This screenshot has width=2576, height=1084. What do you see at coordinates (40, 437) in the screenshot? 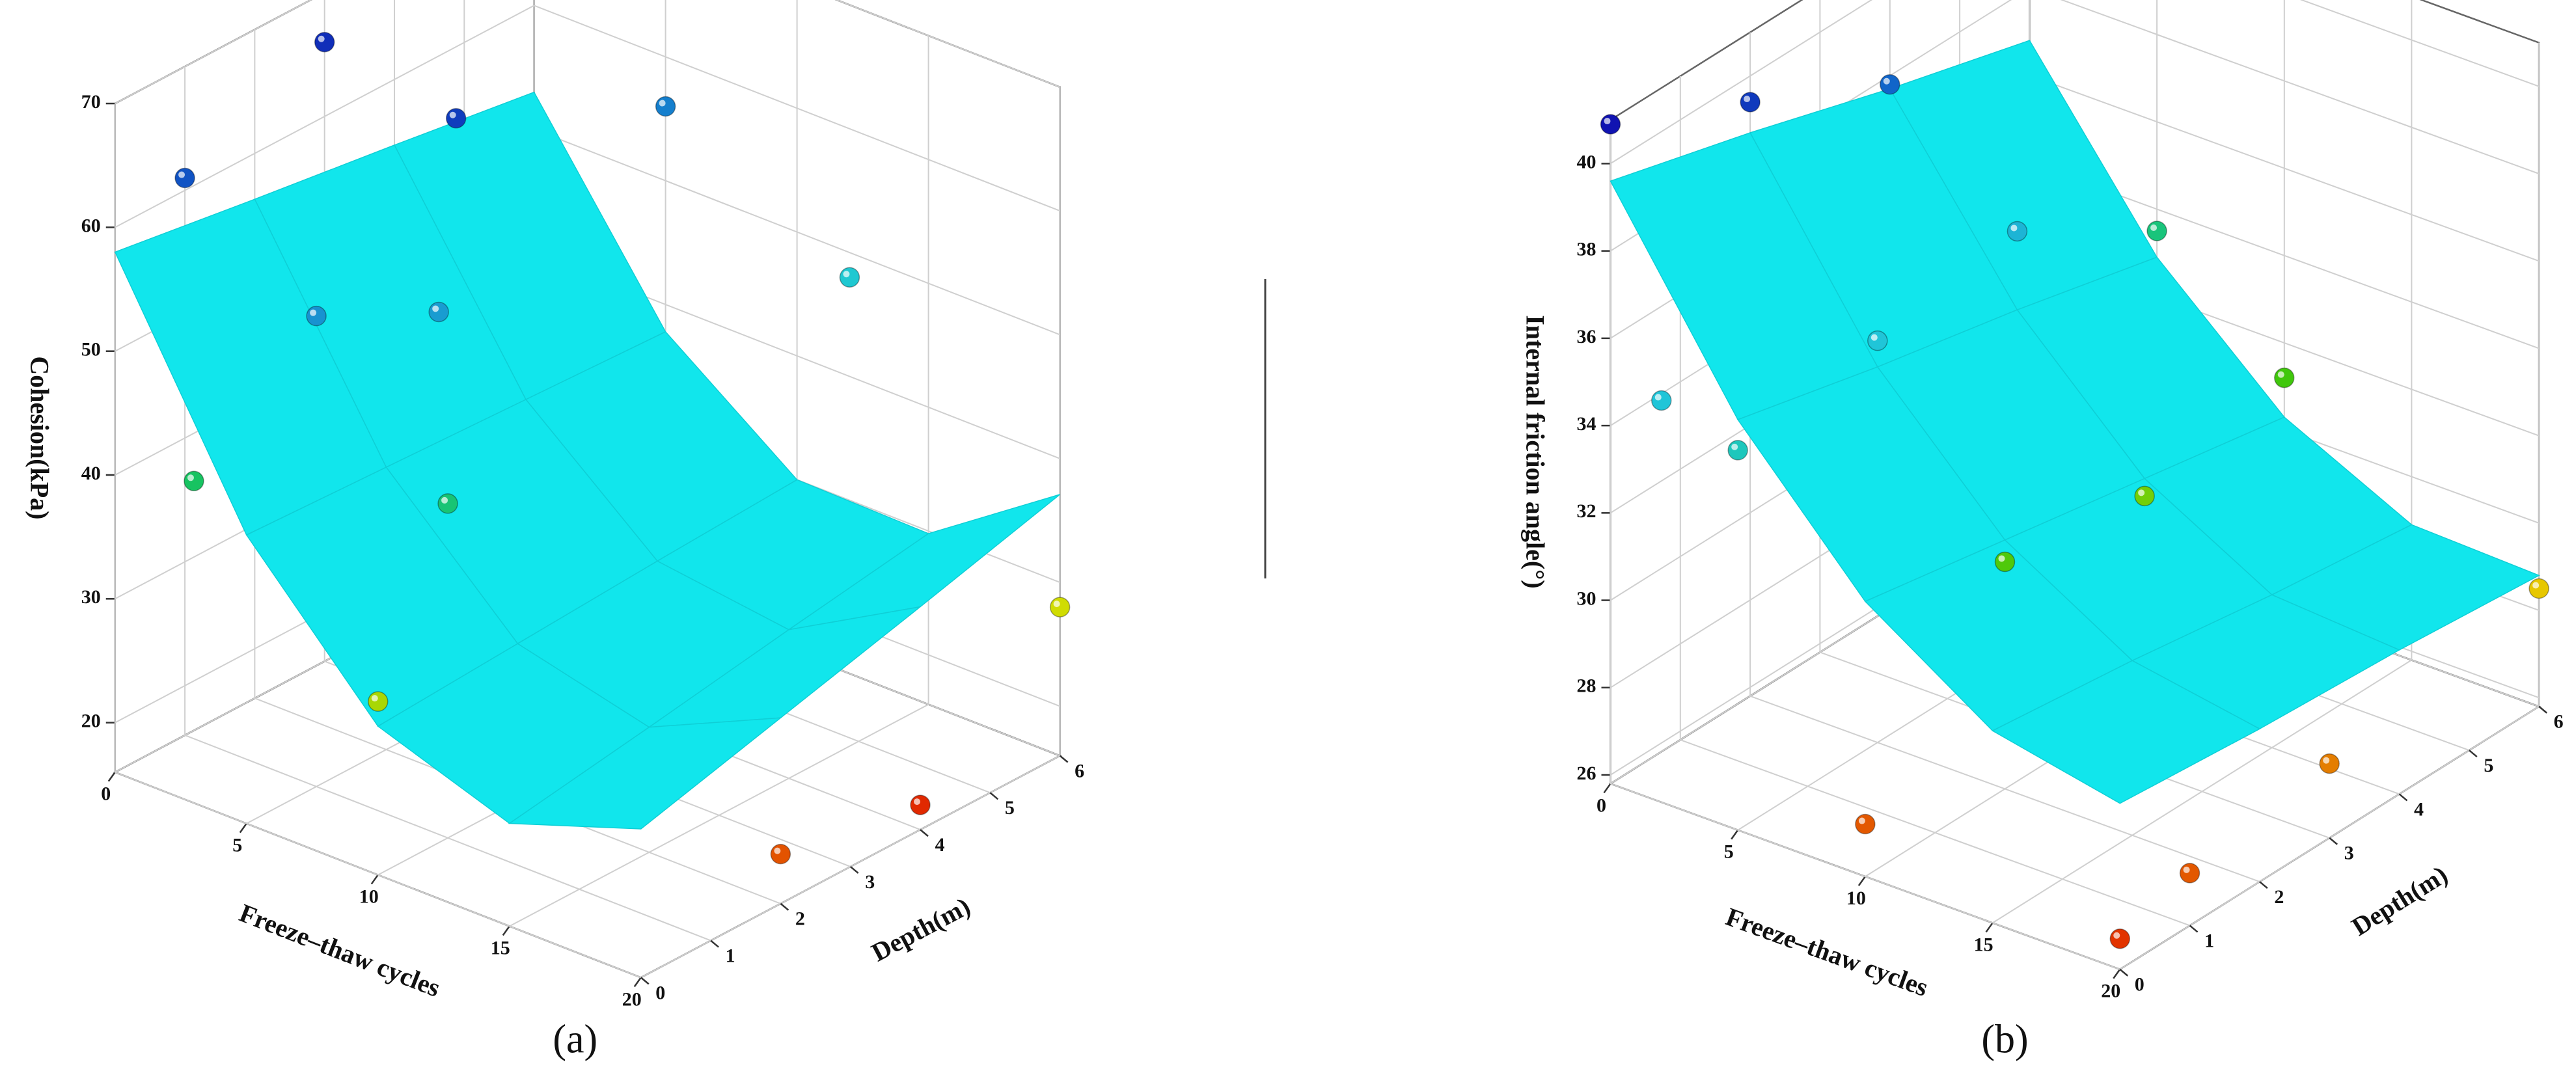
I see `z-axis-title: Cohesion(kPa)` at bounding box center [40, 437].